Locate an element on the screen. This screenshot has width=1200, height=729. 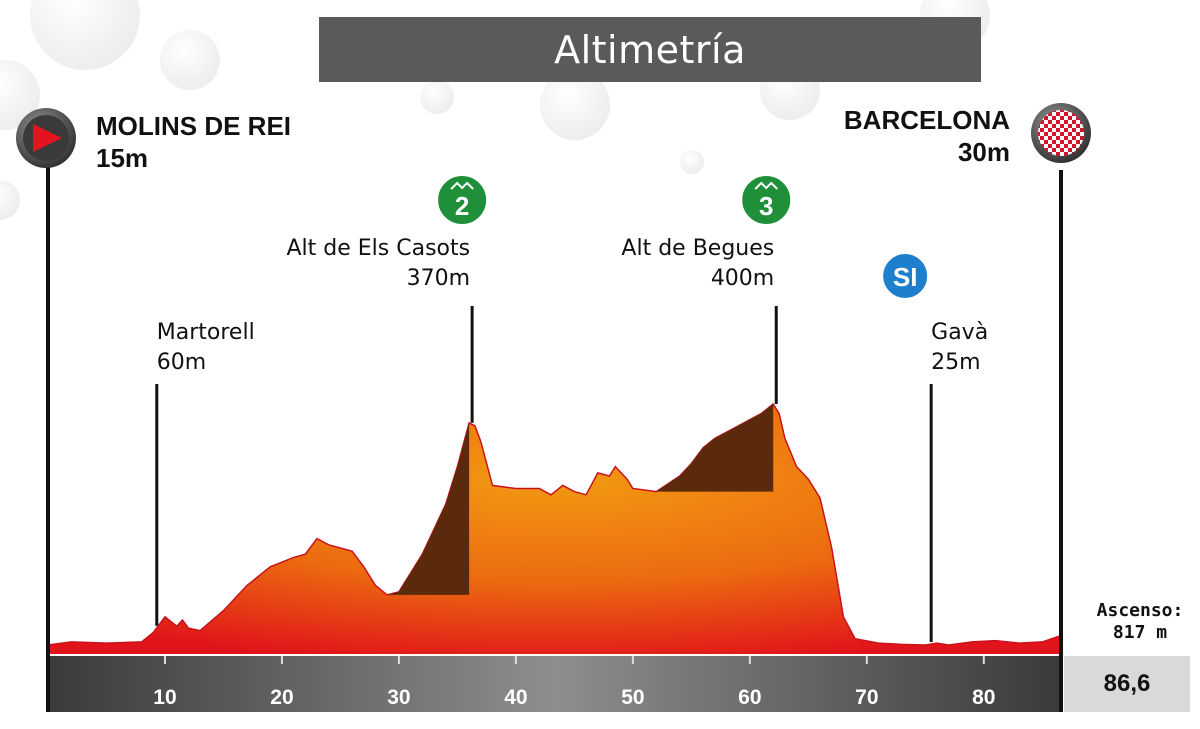
mountain-category-icon: 2 is located at coordinates (462, 200).